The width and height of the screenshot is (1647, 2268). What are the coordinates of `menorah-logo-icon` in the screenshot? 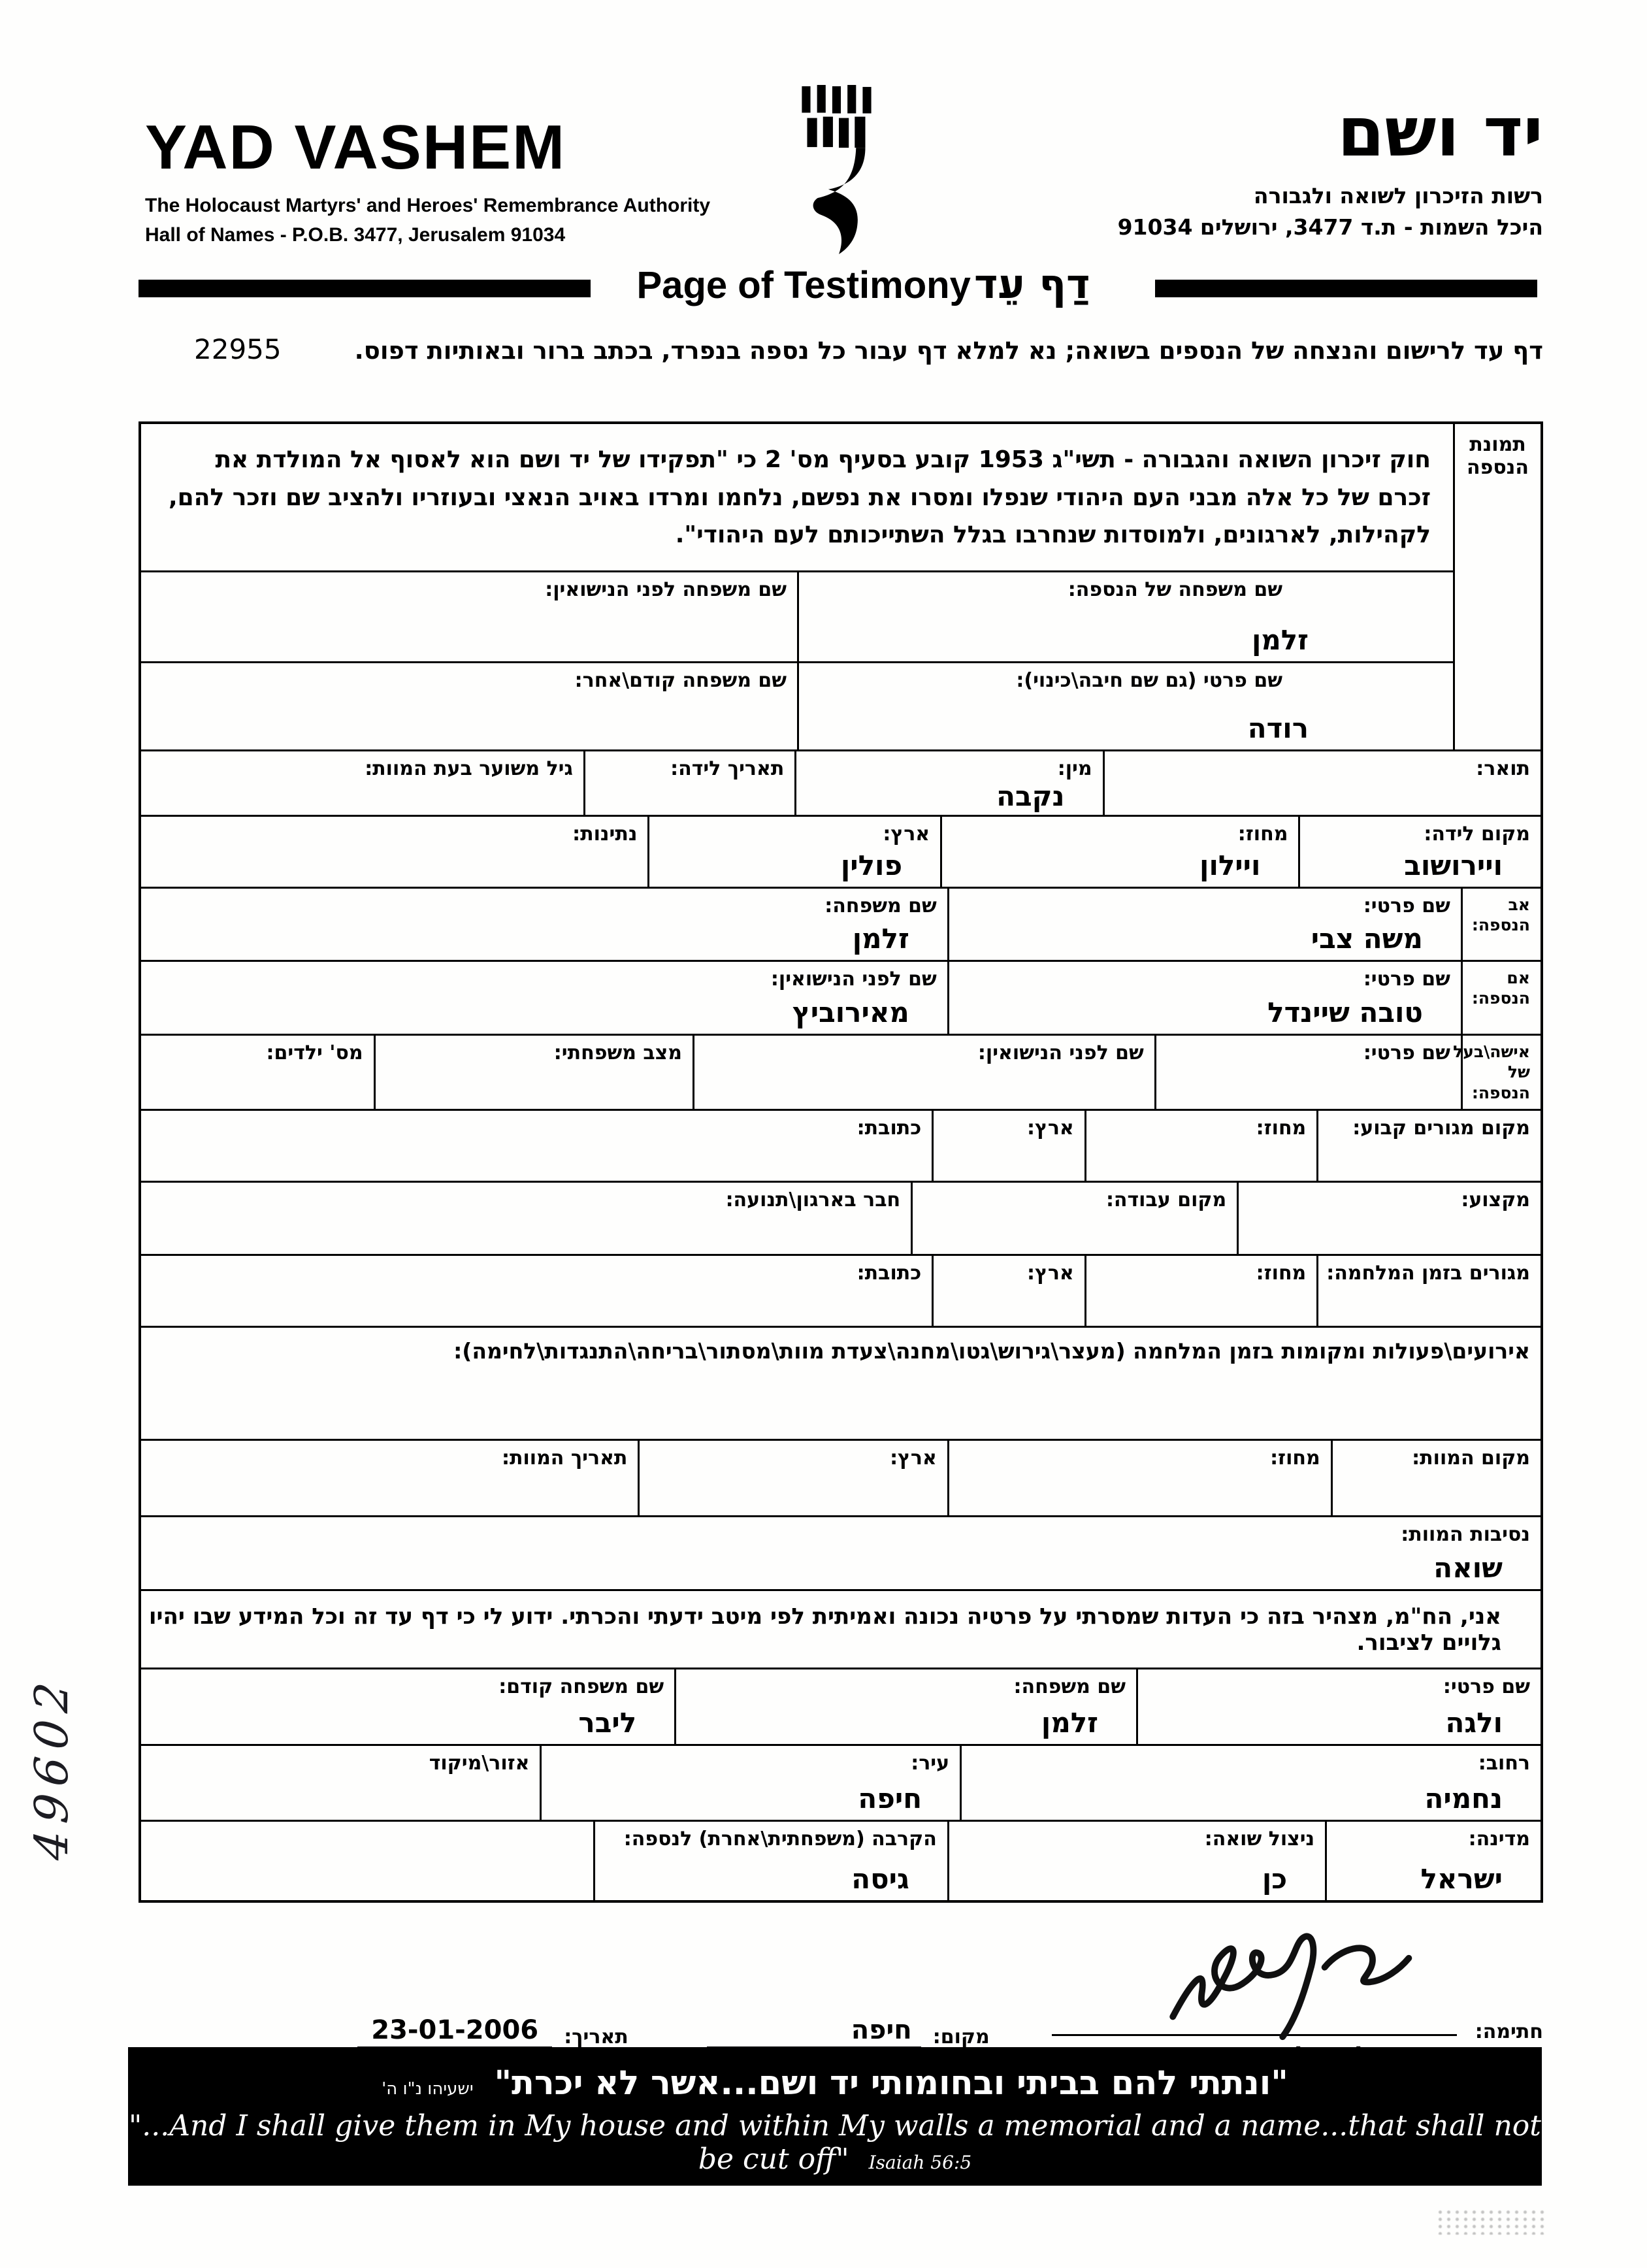 It's located at (837, 171).